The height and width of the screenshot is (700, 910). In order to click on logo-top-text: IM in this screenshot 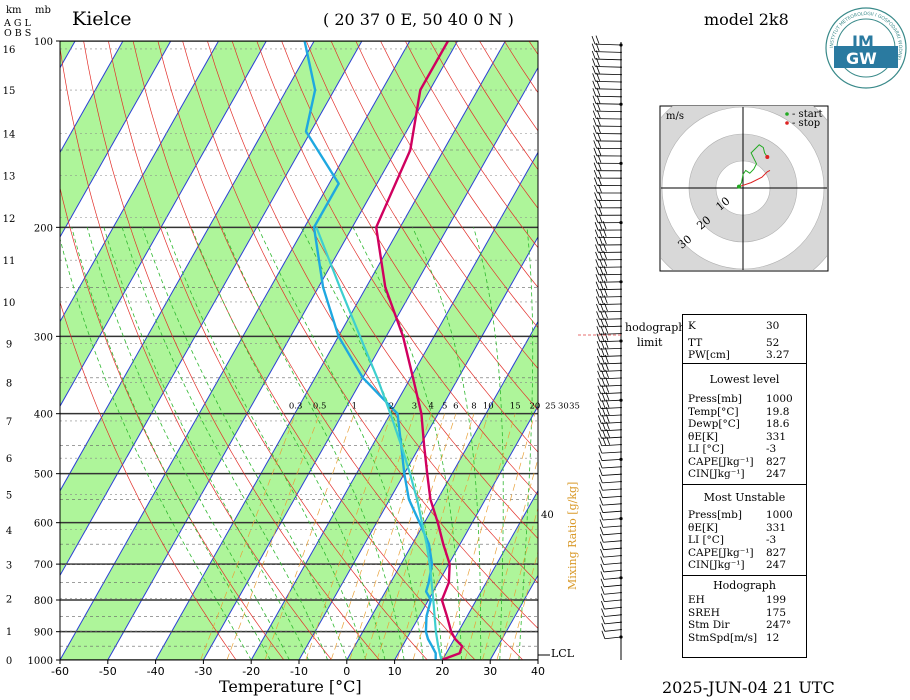, I will do `click(863, 41)`.